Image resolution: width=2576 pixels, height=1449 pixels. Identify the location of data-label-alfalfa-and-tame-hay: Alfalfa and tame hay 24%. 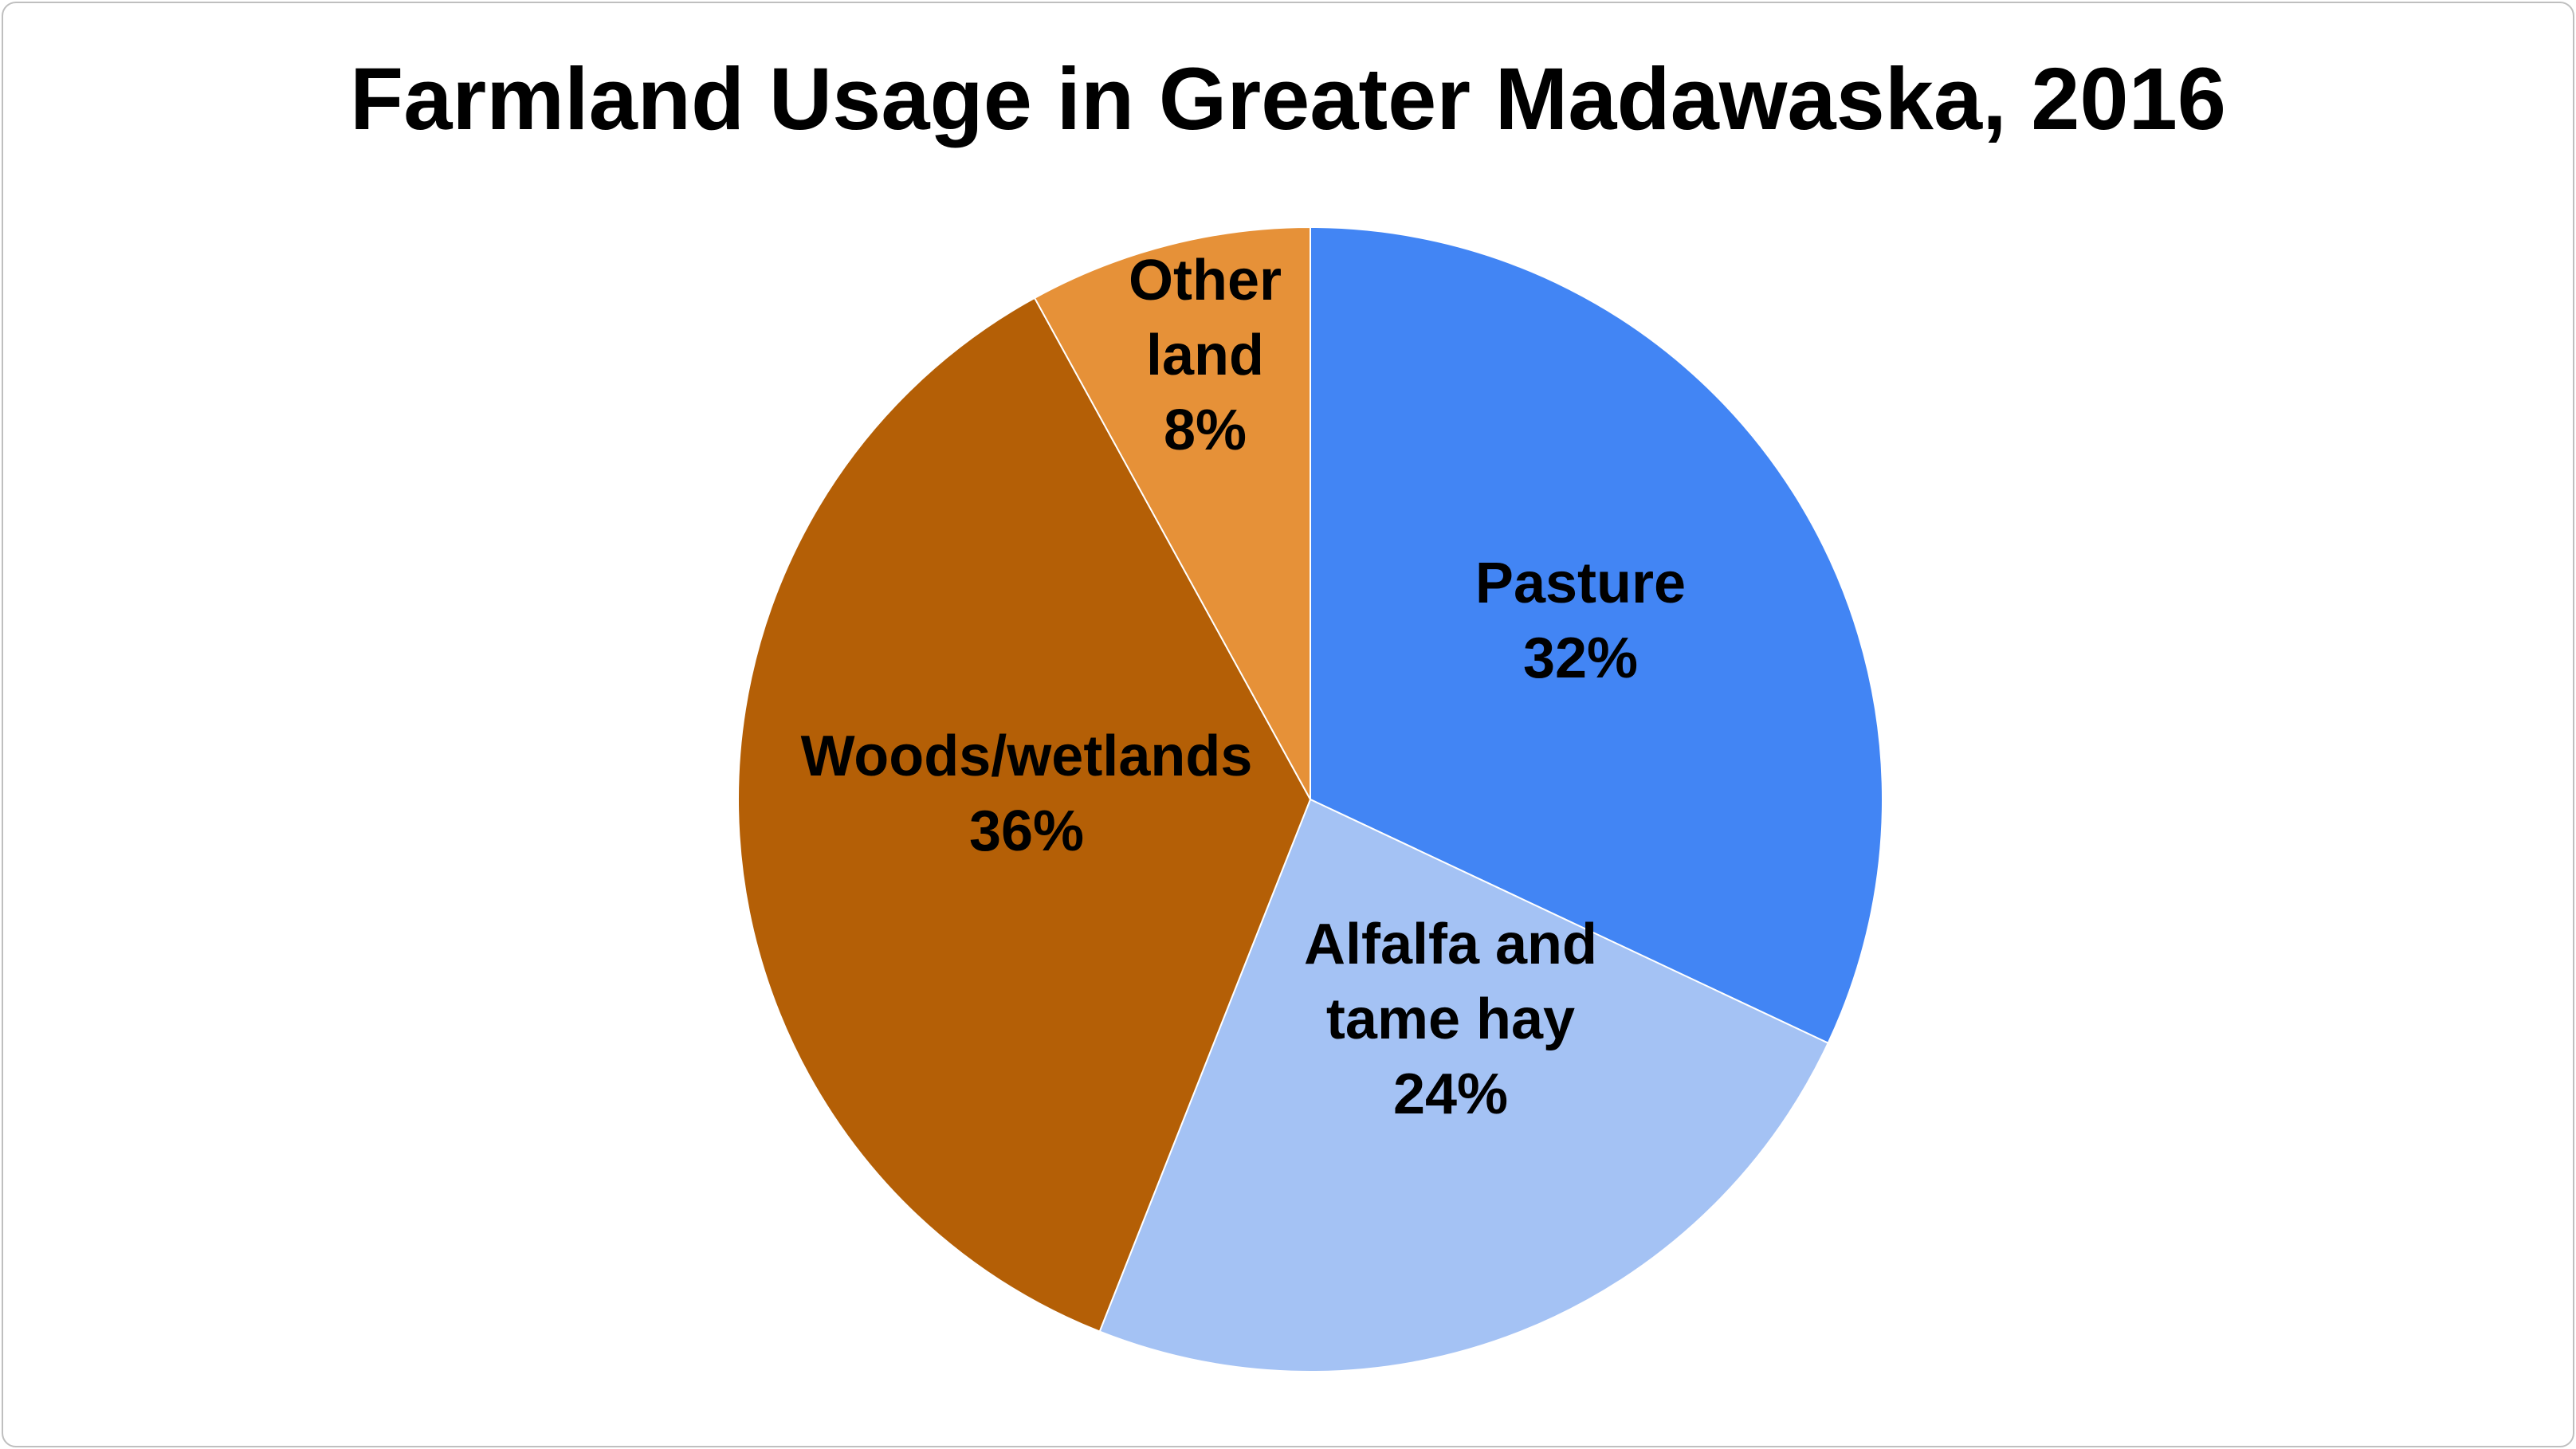
(1450, 1019).